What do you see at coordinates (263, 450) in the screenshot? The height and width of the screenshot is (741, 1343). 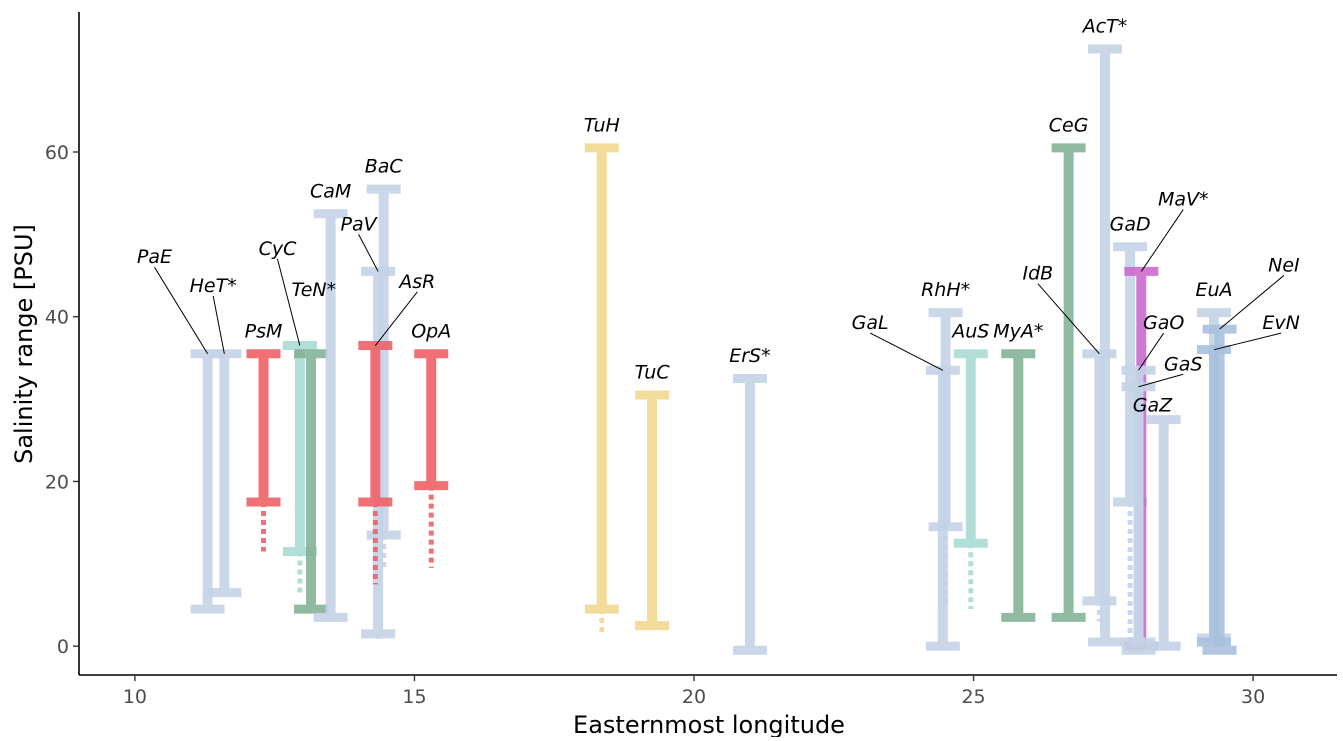 I see `range-bar-psm` at bounding box center [263, 450].